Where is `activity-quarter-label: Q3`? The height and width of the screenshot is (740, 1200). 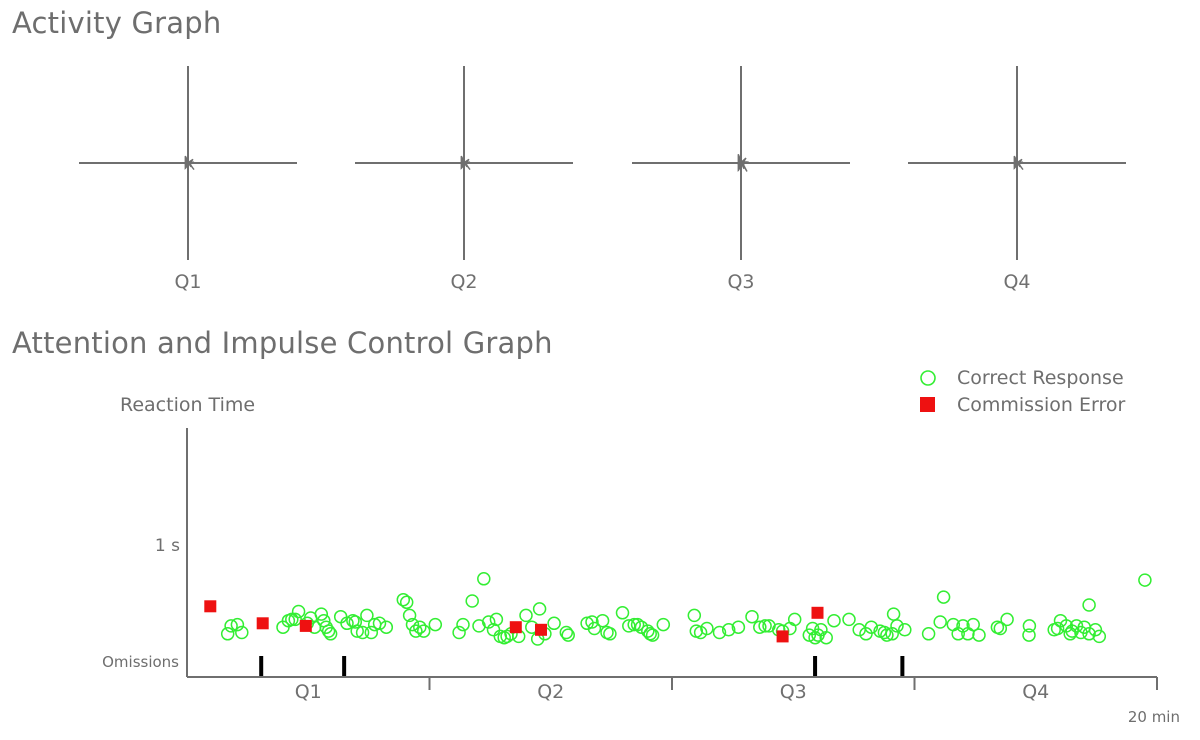
activity-quarter-label: Q3 is located at coordinates (740, 282).